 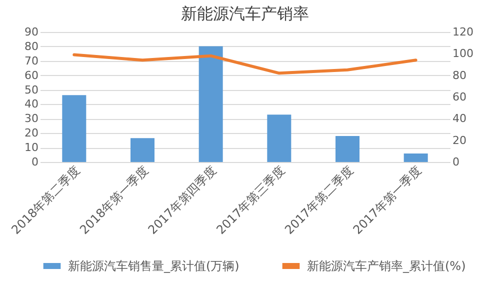 I want to click on y-tick-label: 70, so click(x=31, y=61).